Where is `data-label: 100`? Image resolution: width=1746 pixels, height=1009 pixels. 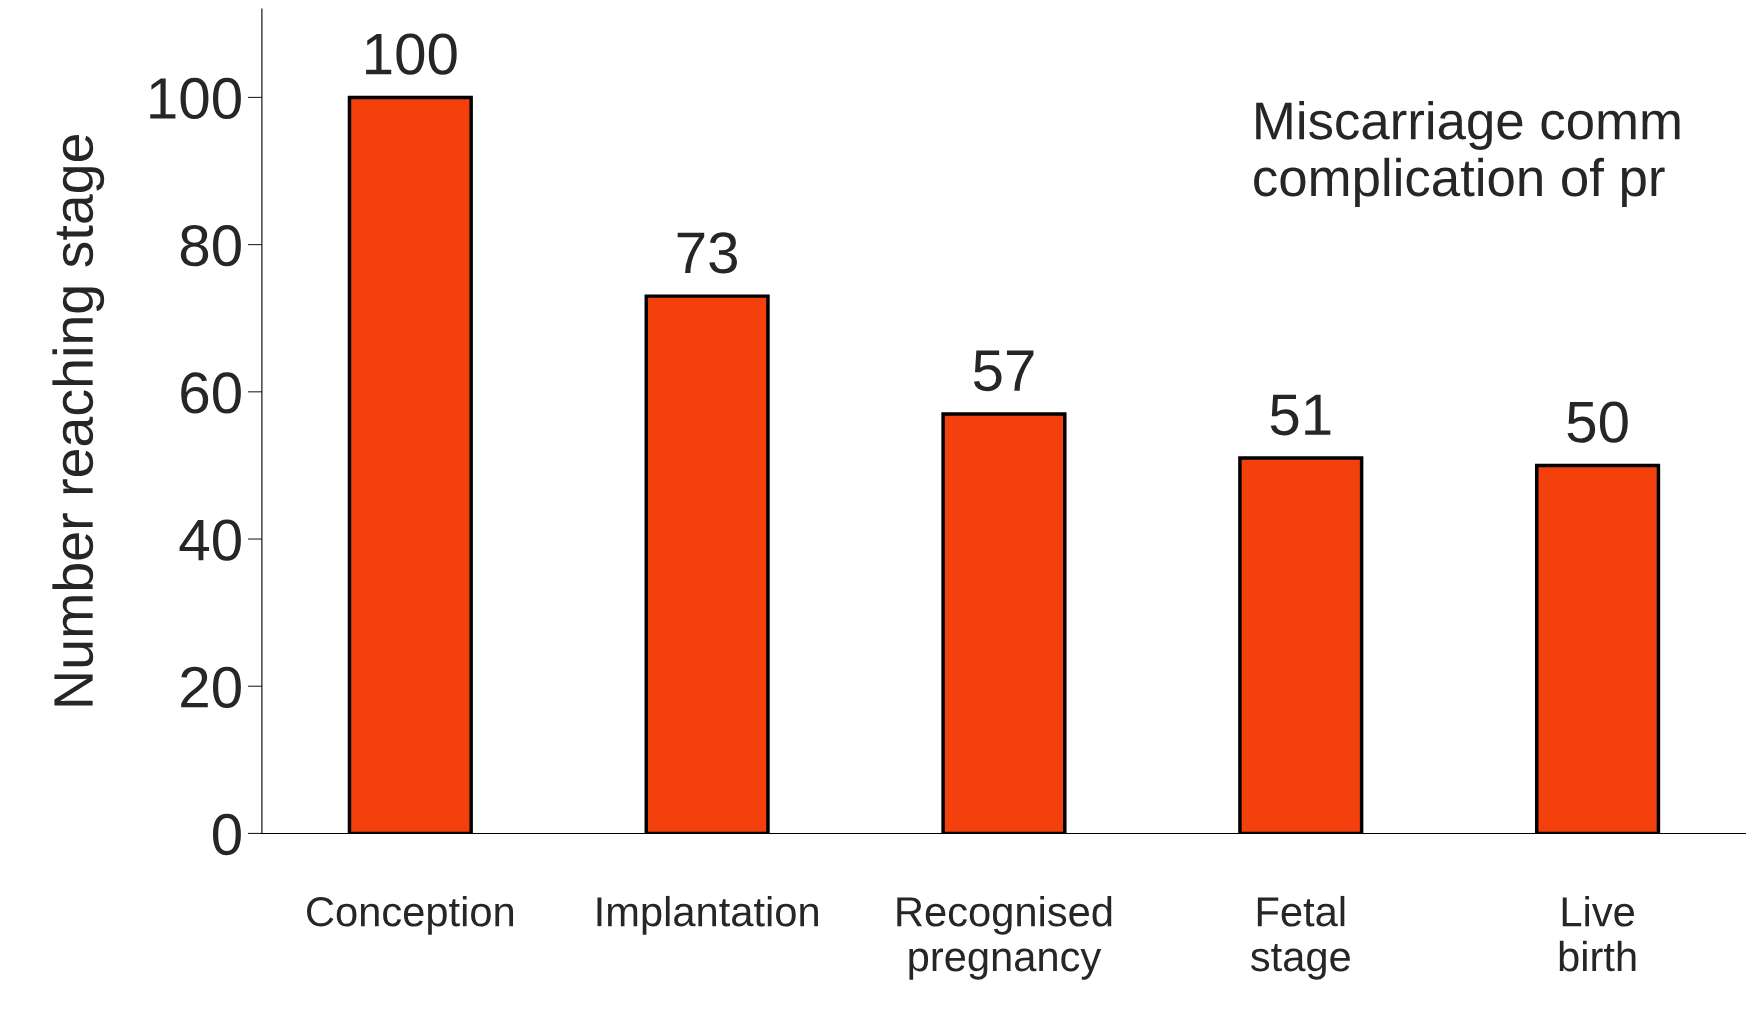 data-label: 100 is located at coordinates (411, 54).